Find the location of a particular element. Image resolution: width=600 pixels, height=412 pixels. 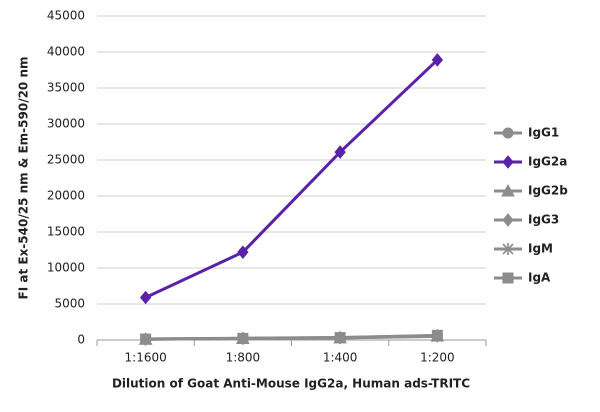

legend-label: IgG1 is located at coordinates (543, 133).